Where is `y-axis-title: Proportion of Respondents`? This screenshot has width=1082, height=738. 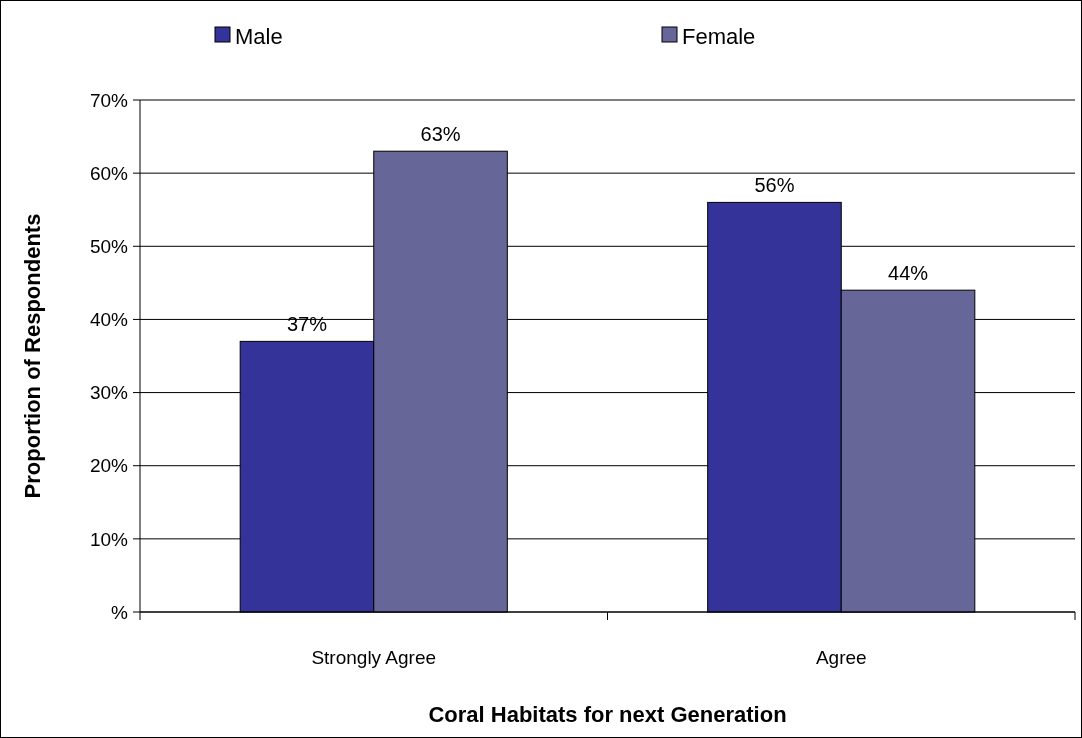 y-axis-title: Proportion of Respondents is located at coordinates (32, 356).